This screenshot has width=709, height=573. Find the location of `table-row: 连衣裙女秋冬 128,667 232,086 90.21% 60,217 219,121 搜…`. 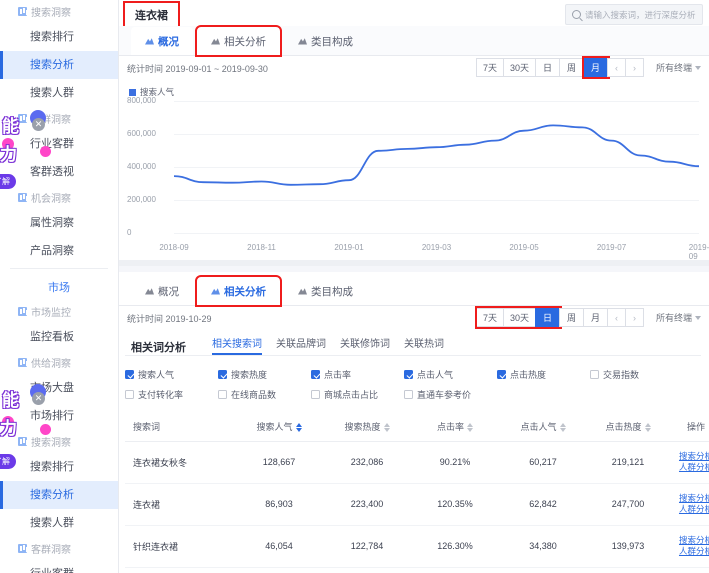

table-row: 连衣裙女秋冬 128,667 232,086 90.21% 60,217 219,121 搜… is located at coordinates (417, 462).